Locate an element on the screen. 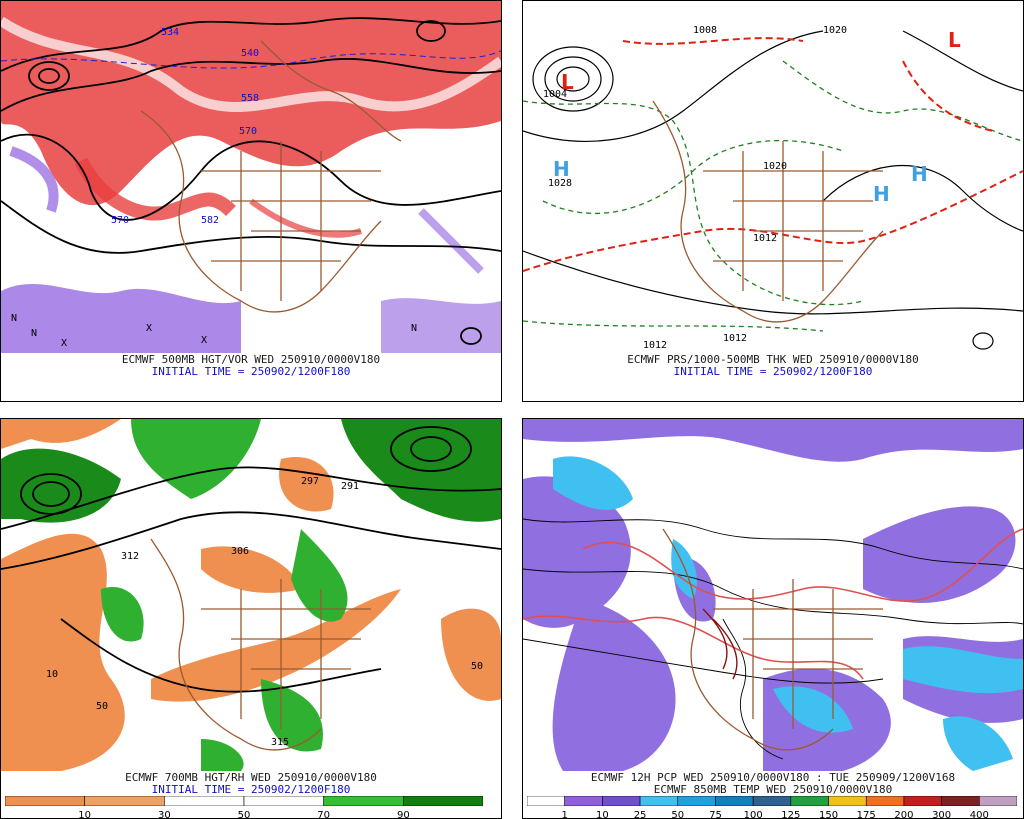 The width and height of the screenshot is (1024, 819). height-label: 315 is located at coordinates (280, 742).